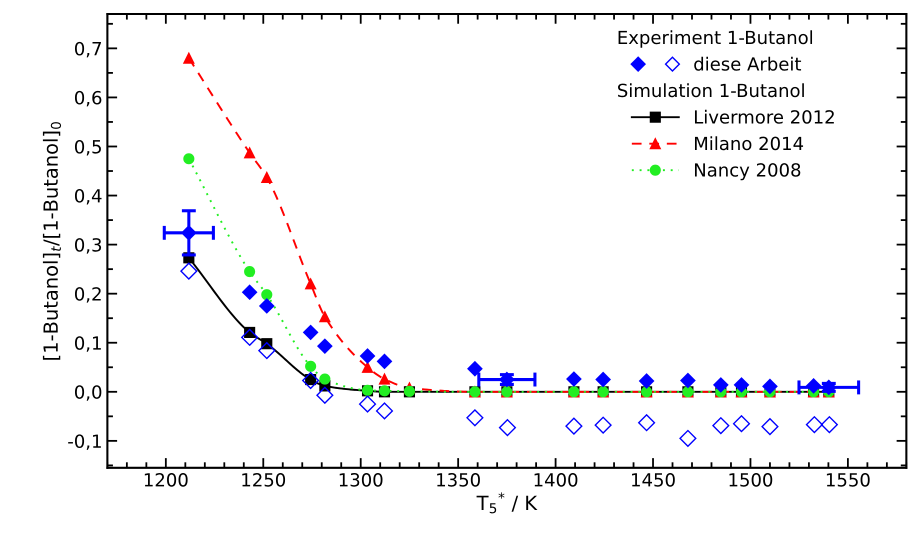 The width and height of the screenshot is (910, 539). What do you see at coordinates (87, 295) in the screenshot?
I see `y-tick-label: 0,2` at bounding box center [87, 295].